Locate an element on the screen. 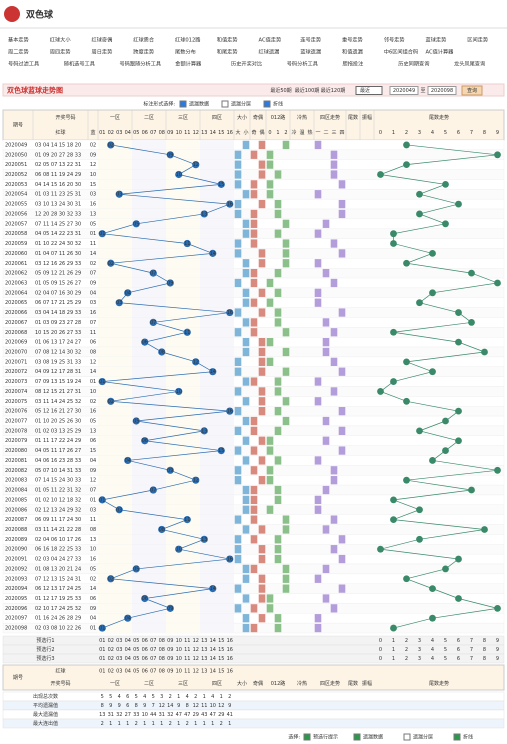 This screenshot has height=744, width=507. nav-link: 红球奇偶 is located at coordinates (102, 40).